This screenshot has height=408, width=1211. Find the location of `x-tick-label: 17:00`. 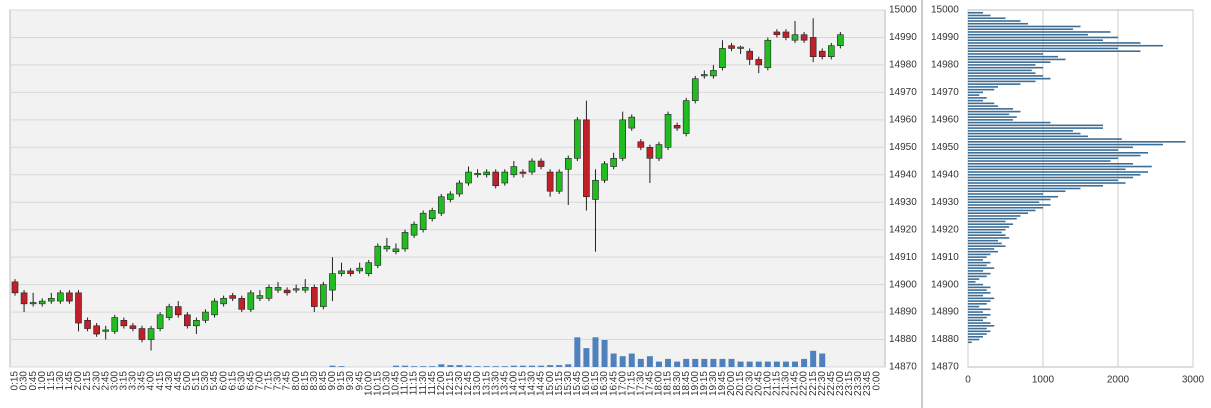

x-tick-label: 17:00 is located at coordinates (622, 383).